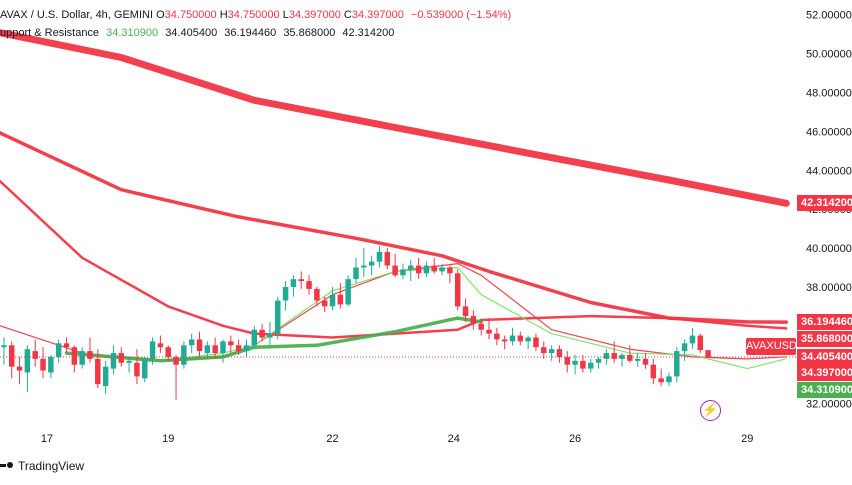 This screenshot has height=485, width=852. I want to click on tradingview-logo-icon, so click(7, 466).